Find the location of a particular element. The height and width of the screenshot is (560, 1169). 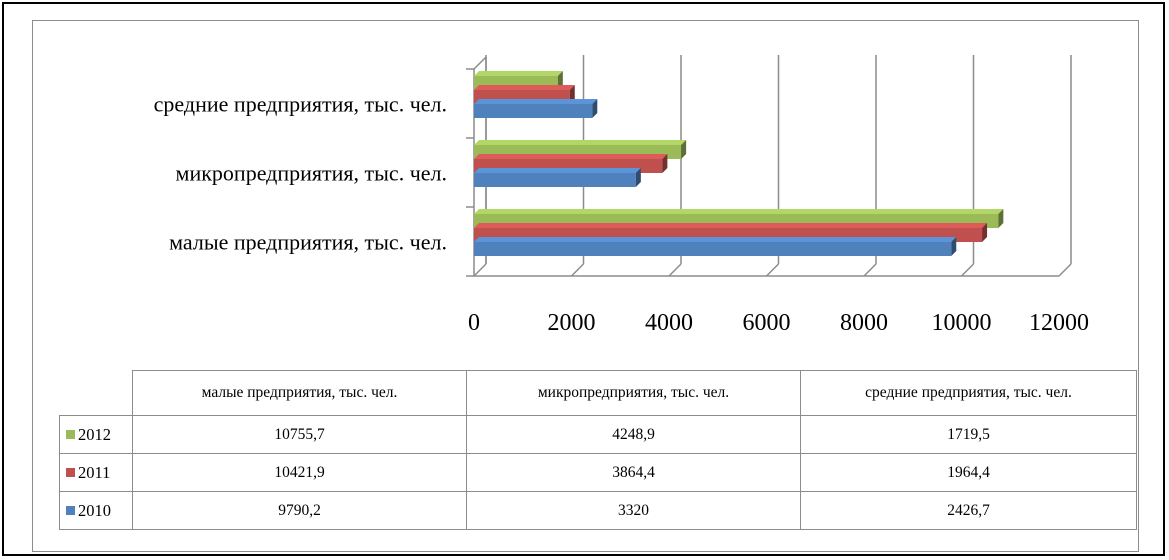

category-label: средние предприятия, тыс. чел. is located at coordinates (300, 104).